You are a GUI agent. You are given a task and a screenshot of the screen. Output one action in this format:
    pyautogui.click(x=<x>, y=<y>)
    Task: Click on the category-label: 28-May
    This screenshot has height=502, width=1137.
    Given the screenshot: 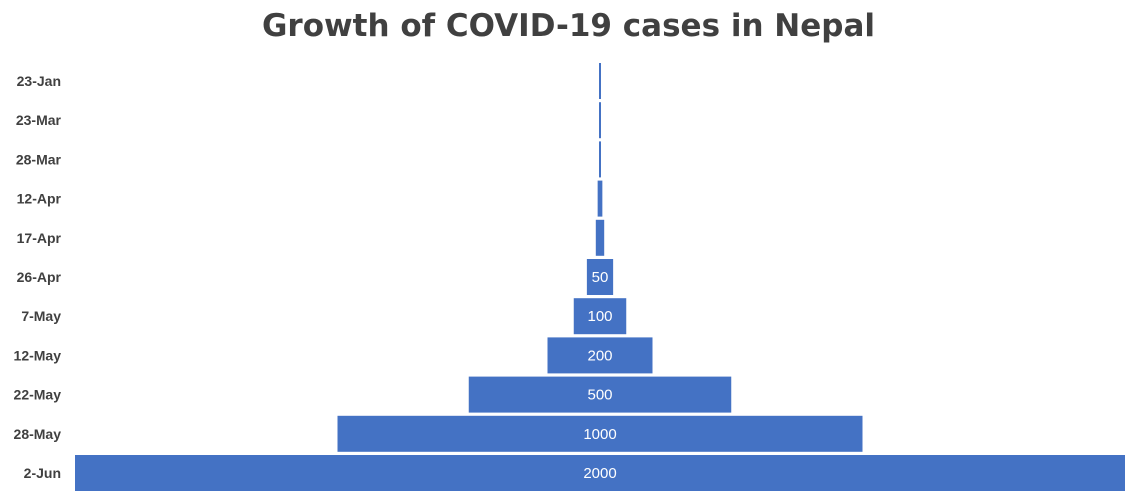 What is the action you would take?
    pyautogui.click(x=38, y=434)
    